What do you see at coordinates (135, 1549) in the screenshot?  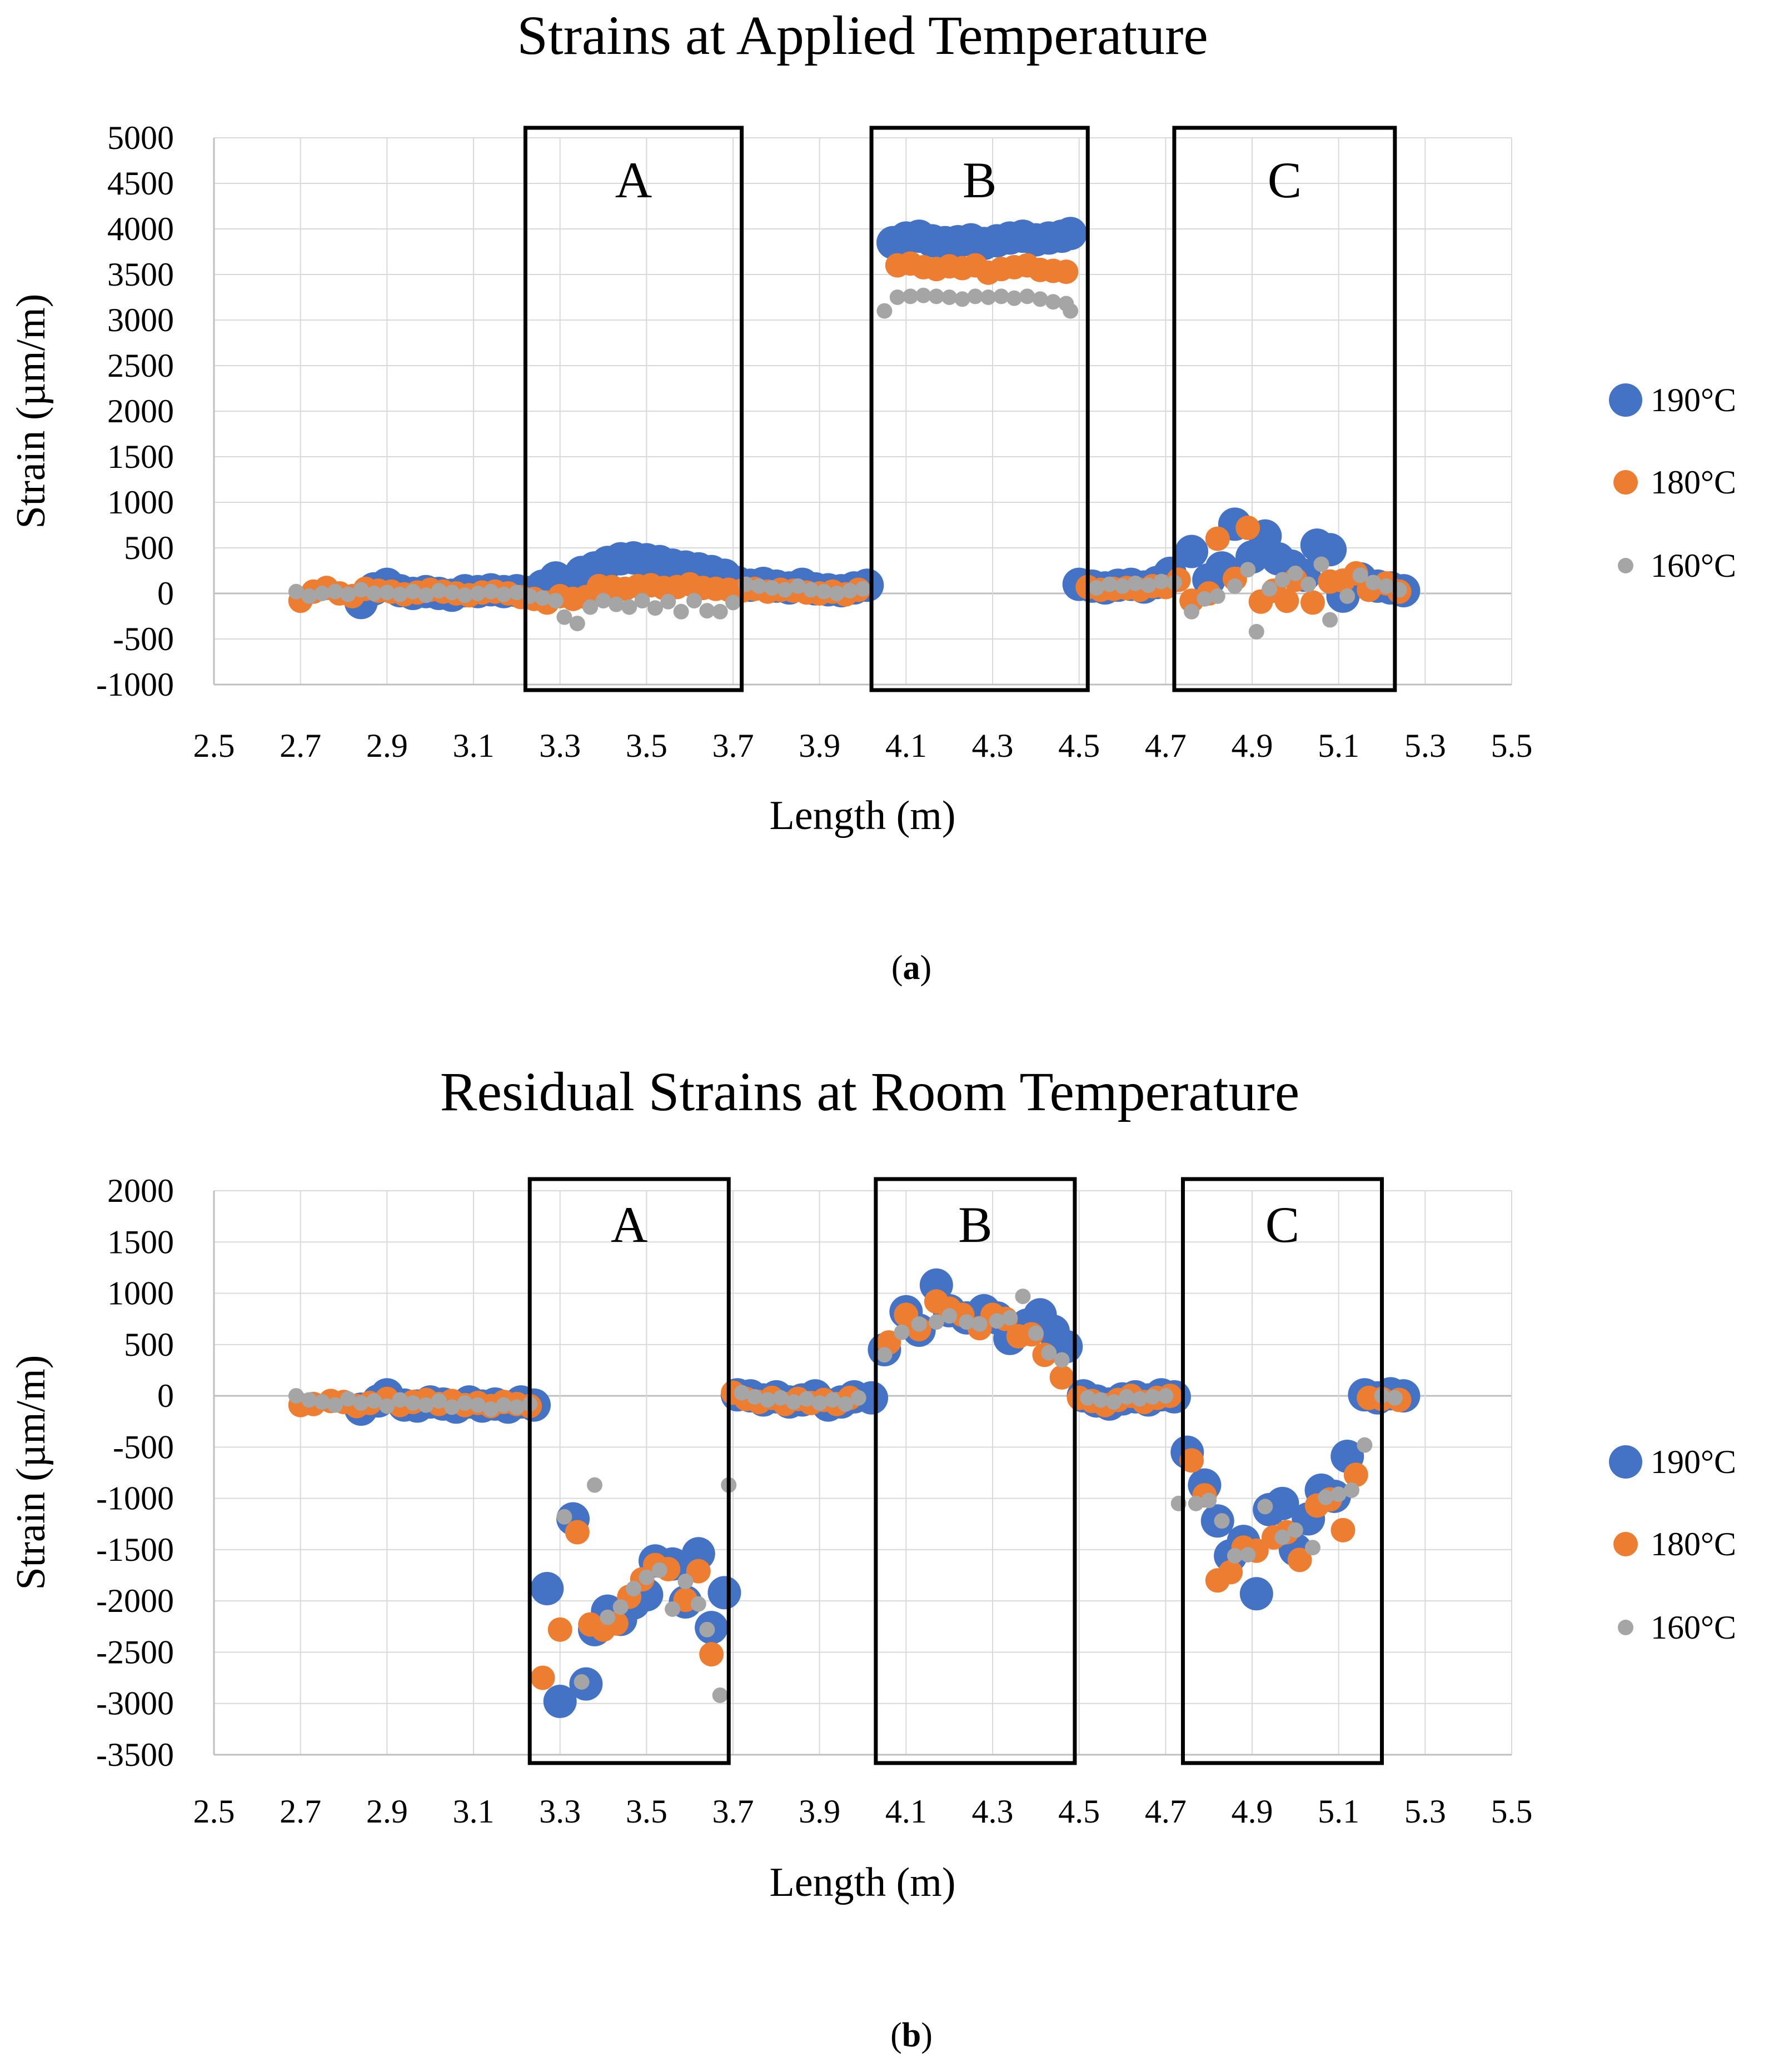 I see `y-tick-label: -1500` at bounding box center [135, 1549].